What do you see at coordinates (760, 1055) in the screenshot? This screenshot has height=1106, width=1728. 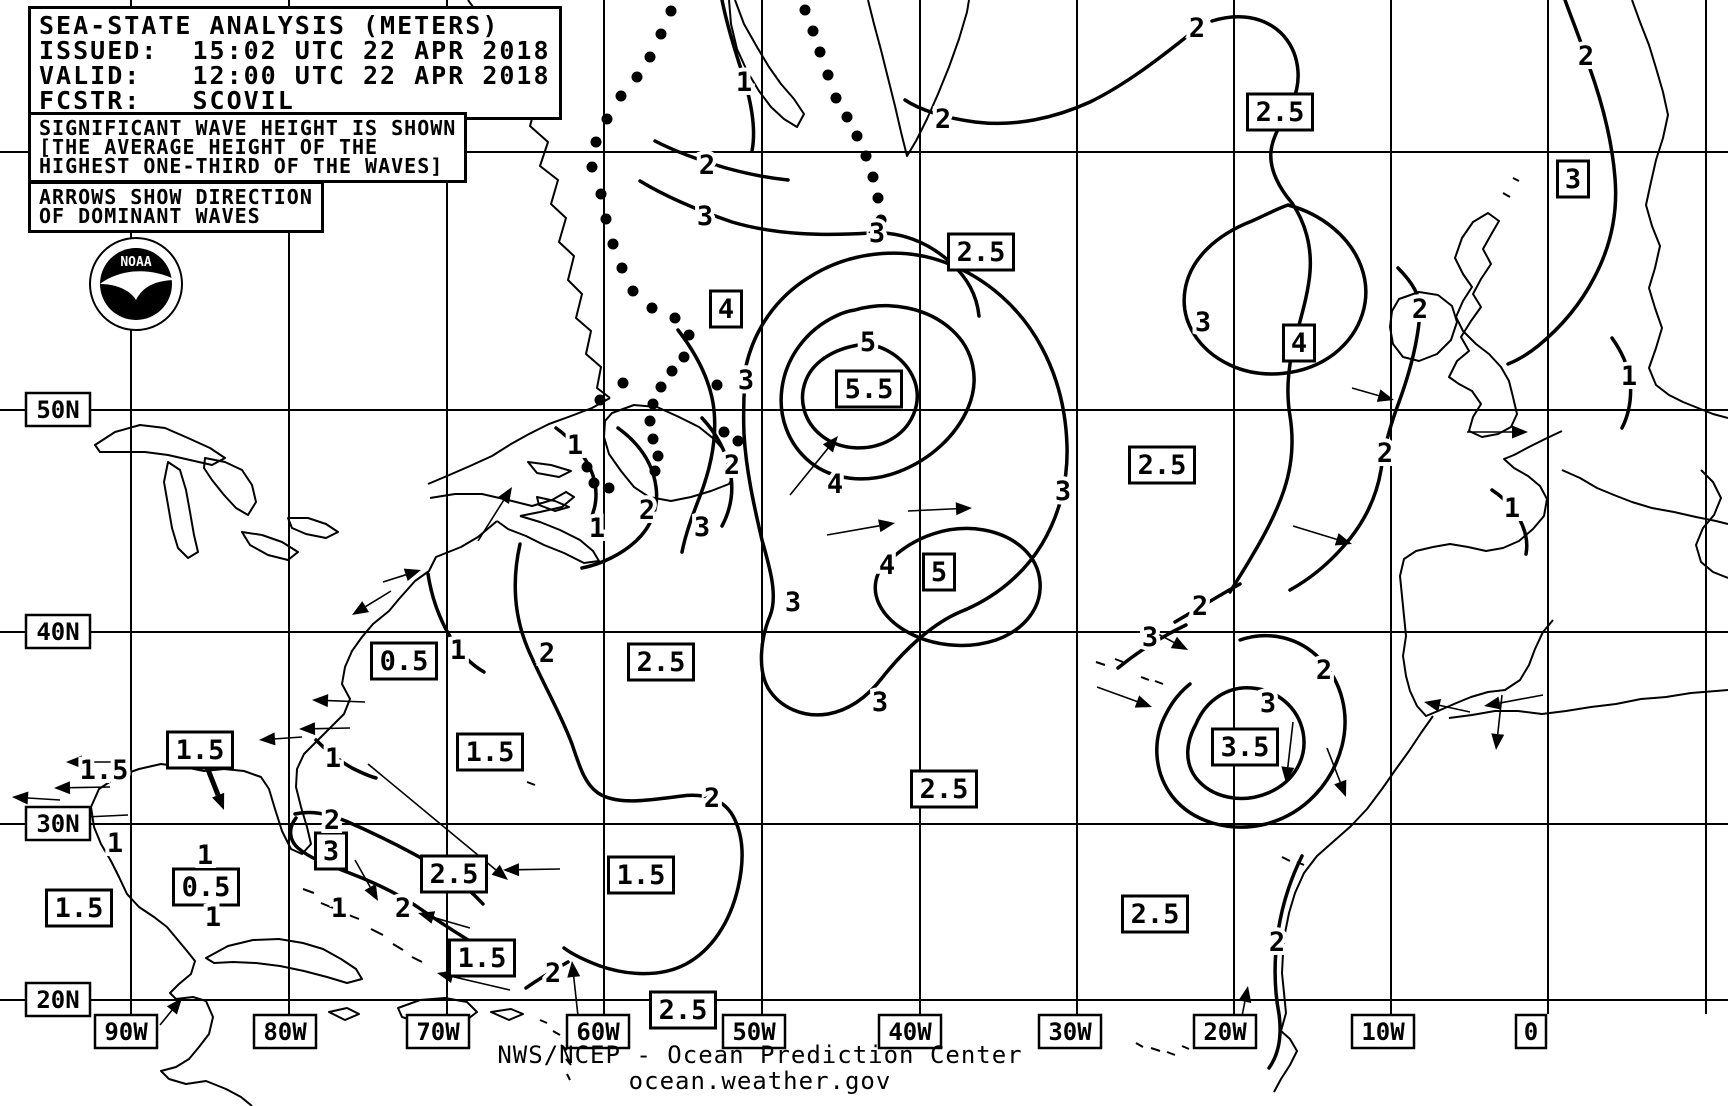 I see `footer-agency: NWS/NCEP - Ocean Prediction Center` at bounding box center [760, 1055].